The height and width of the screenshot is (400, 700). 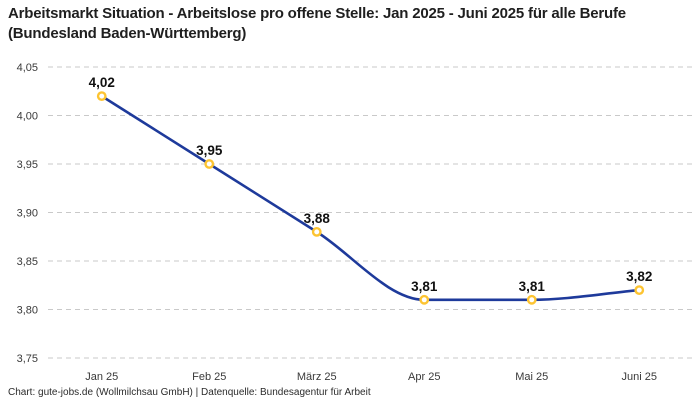 What do you see at coordinates (27, 262) in the screenshot?
I see `y-axis-tick-label: 3,85` at bounding box center [27, 262].